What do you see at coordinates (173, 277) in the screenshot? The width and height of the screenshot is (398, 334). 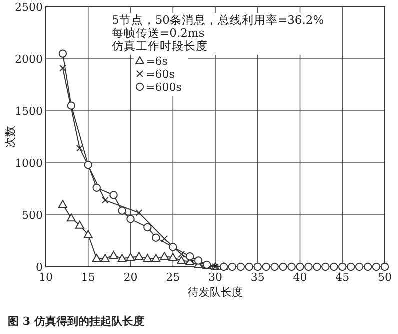 I see `x-tick-label: 25` at bounding box center [173, 277].